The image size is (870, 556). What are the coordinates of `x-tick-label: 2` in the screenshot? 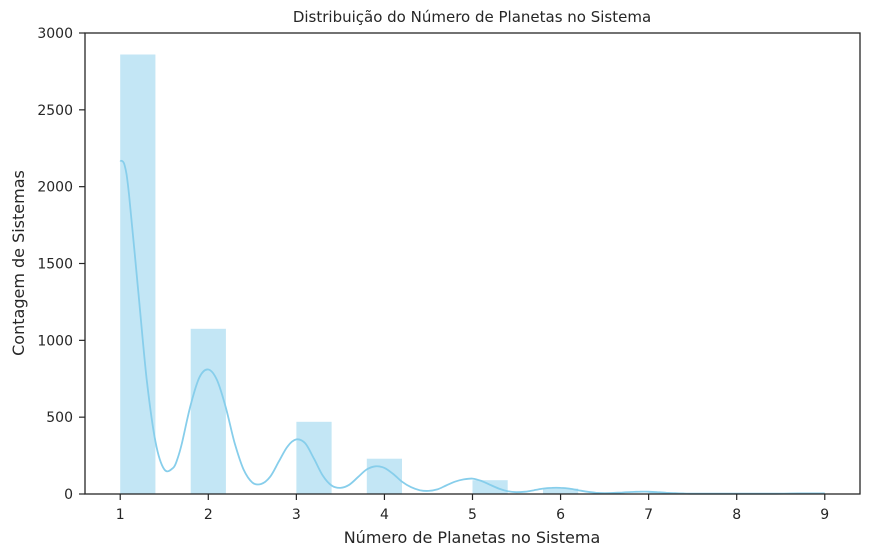 It's located at (208, 515).